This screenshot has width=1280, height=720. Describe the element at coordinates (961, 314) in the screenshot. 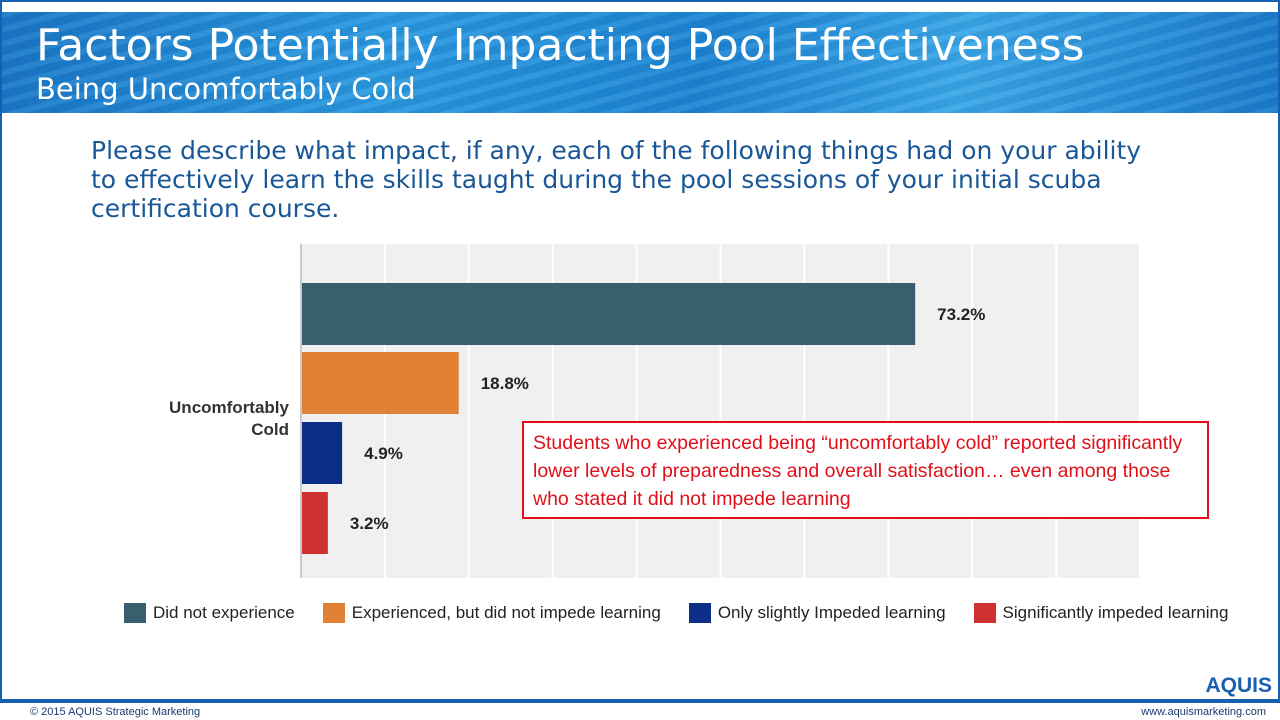

I see `data-label: 73.2%` at that location.